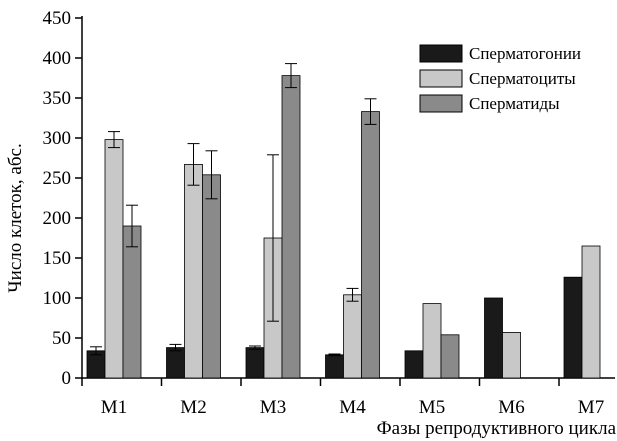 The width and height of the screenshot is (617, 441). I want to click on legend: Сперматогонии Сперматоциты Сперматиды, so click(500, 78).